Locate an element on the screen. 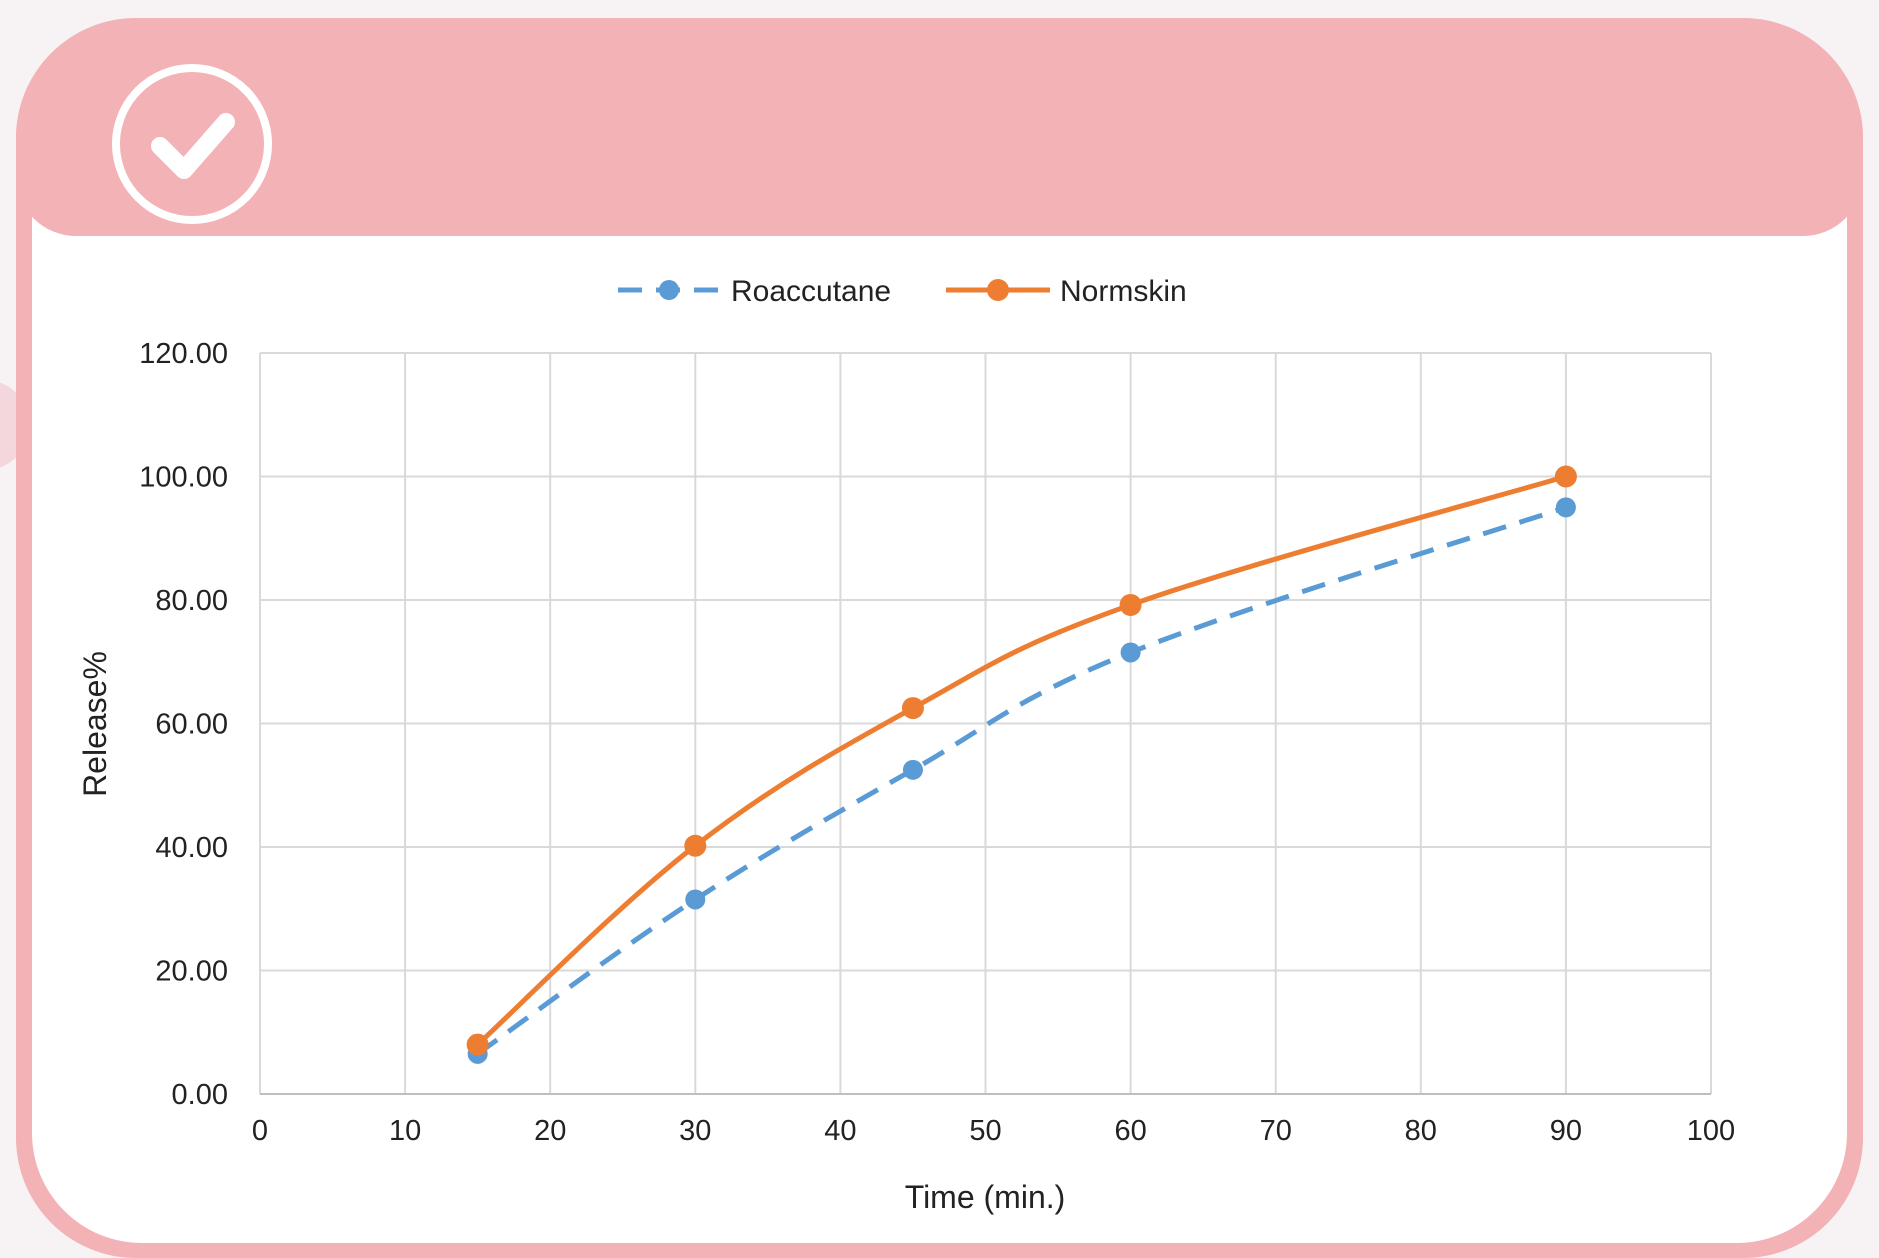  x-axis-ticks: 0 10 20 30 40 50 60 70 80 90 100 is located at coordinates (993, 1131).